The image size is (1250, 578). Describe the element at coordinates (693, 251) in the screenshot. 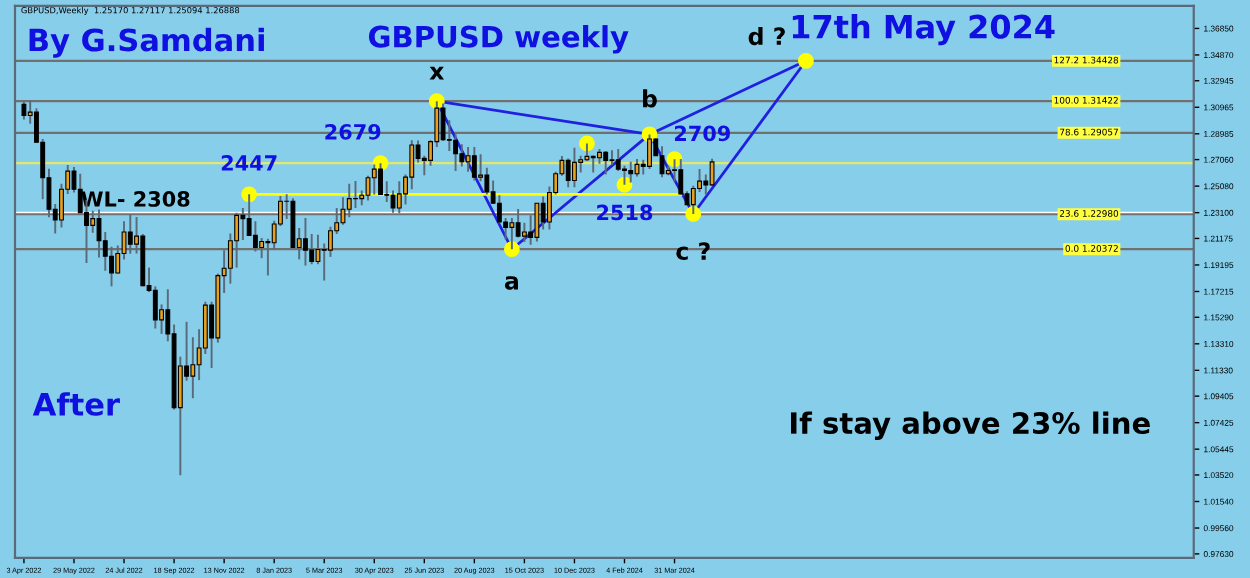

I see `annotation: c ?` at that location.